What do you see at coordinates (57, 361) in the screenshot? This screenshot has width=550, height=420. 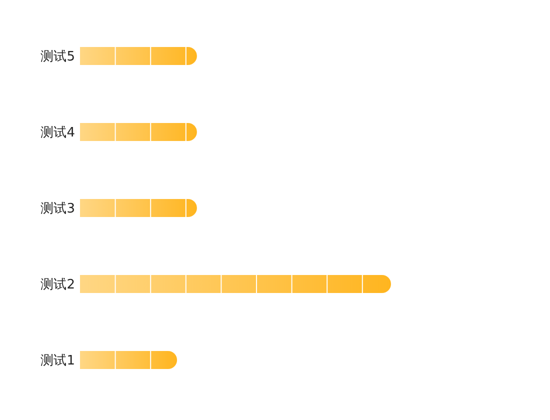 I see `y-tick-label: 测试1` at bounding box center [57, 361].